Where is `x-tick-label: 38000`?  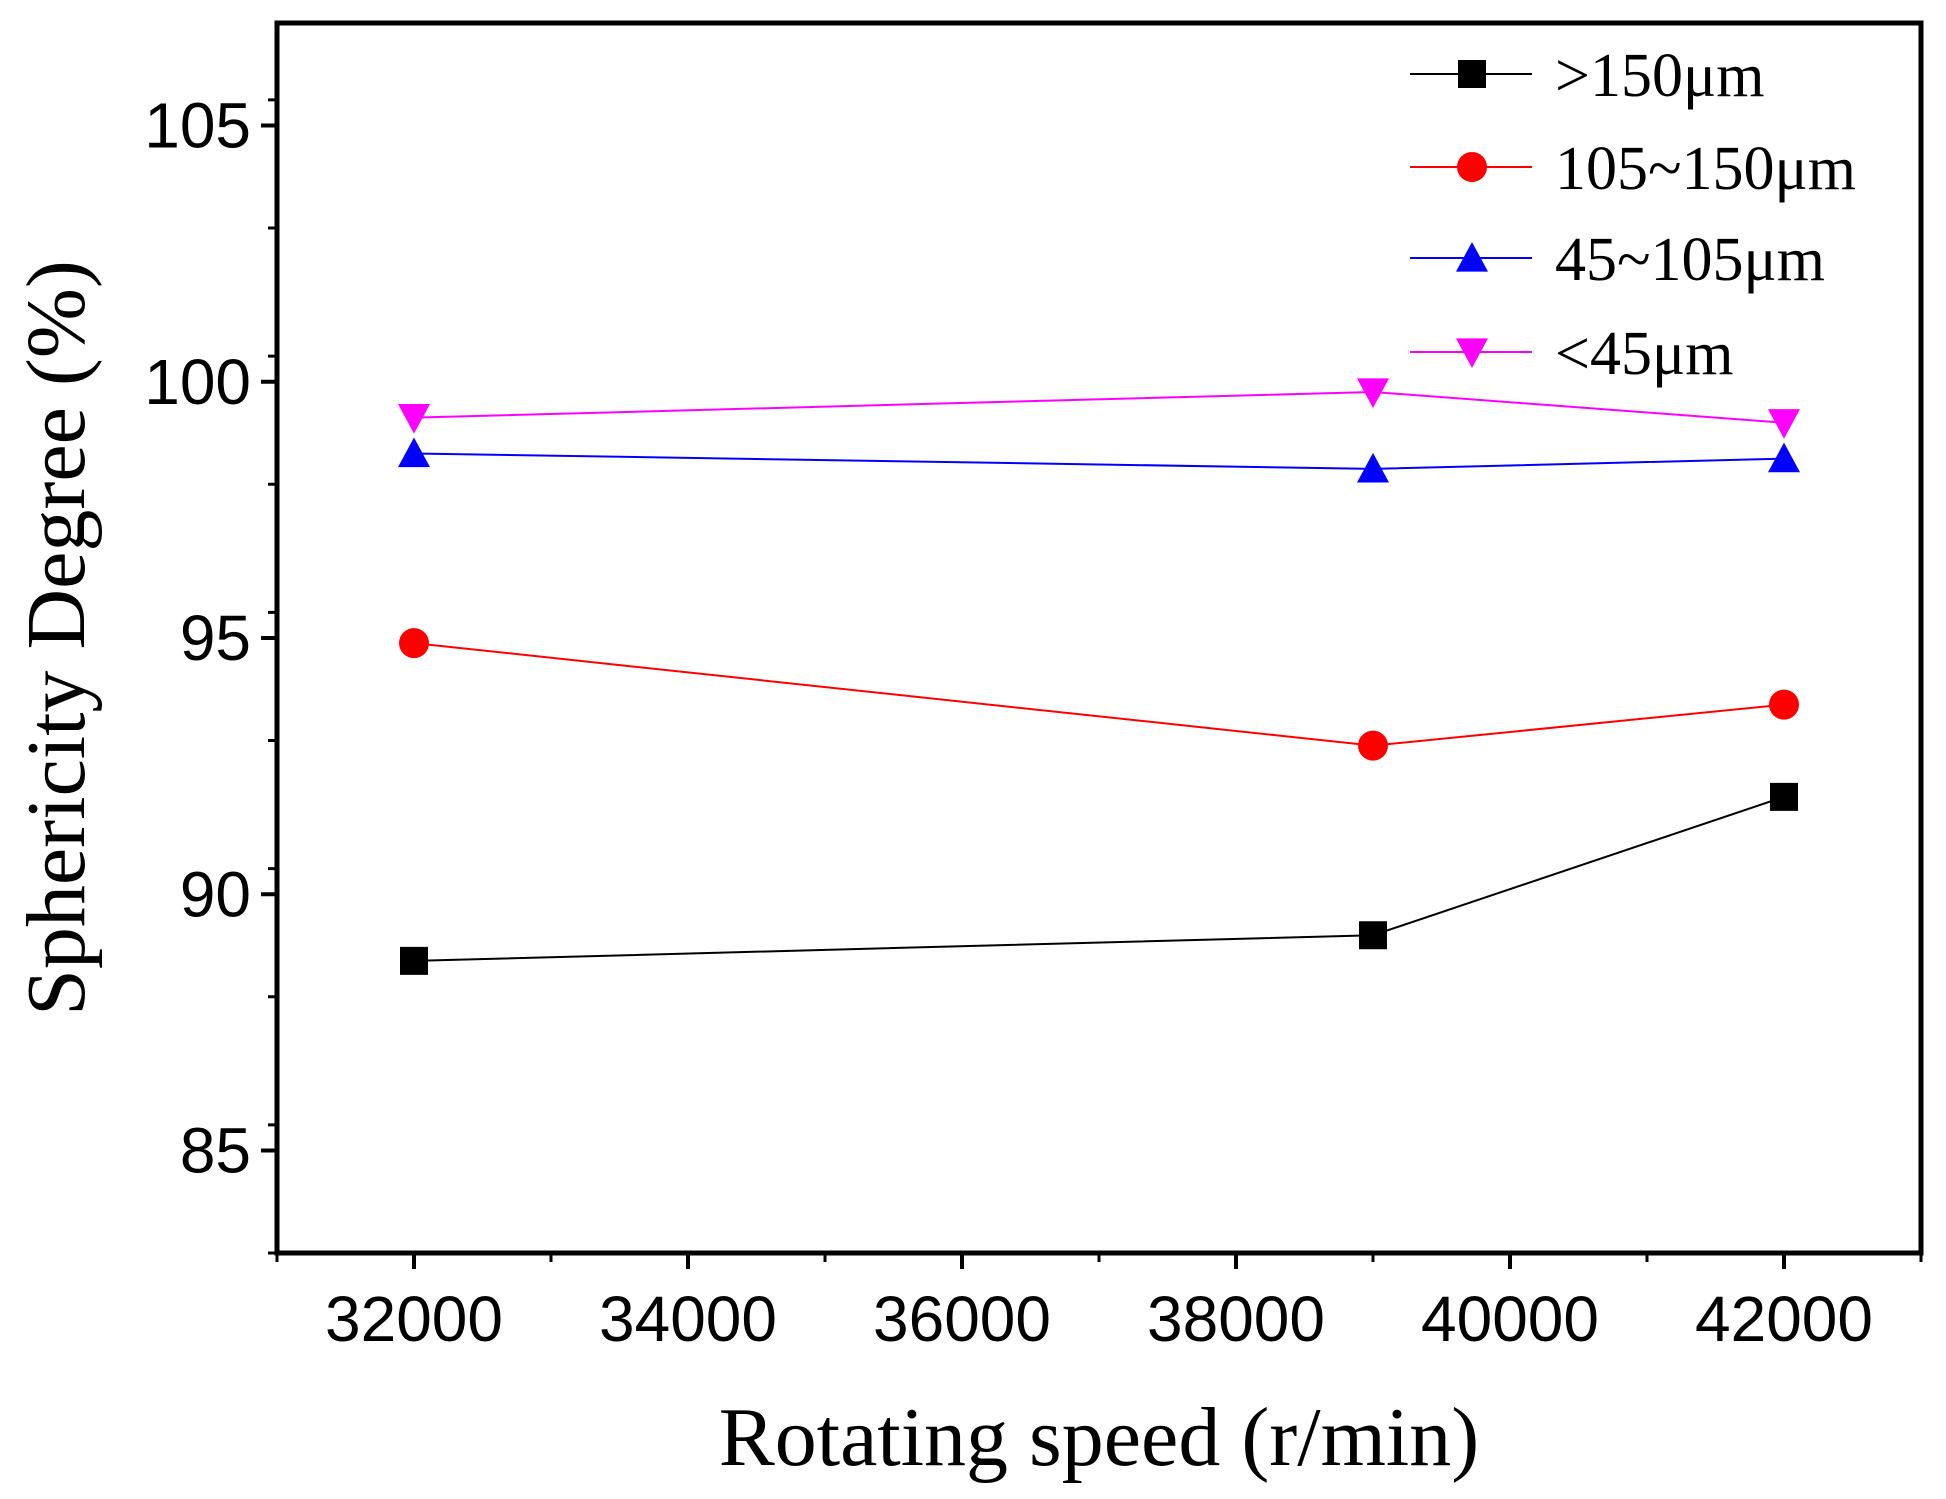 x-tick-label: 38000 is located at coordinates (1236, 1319).